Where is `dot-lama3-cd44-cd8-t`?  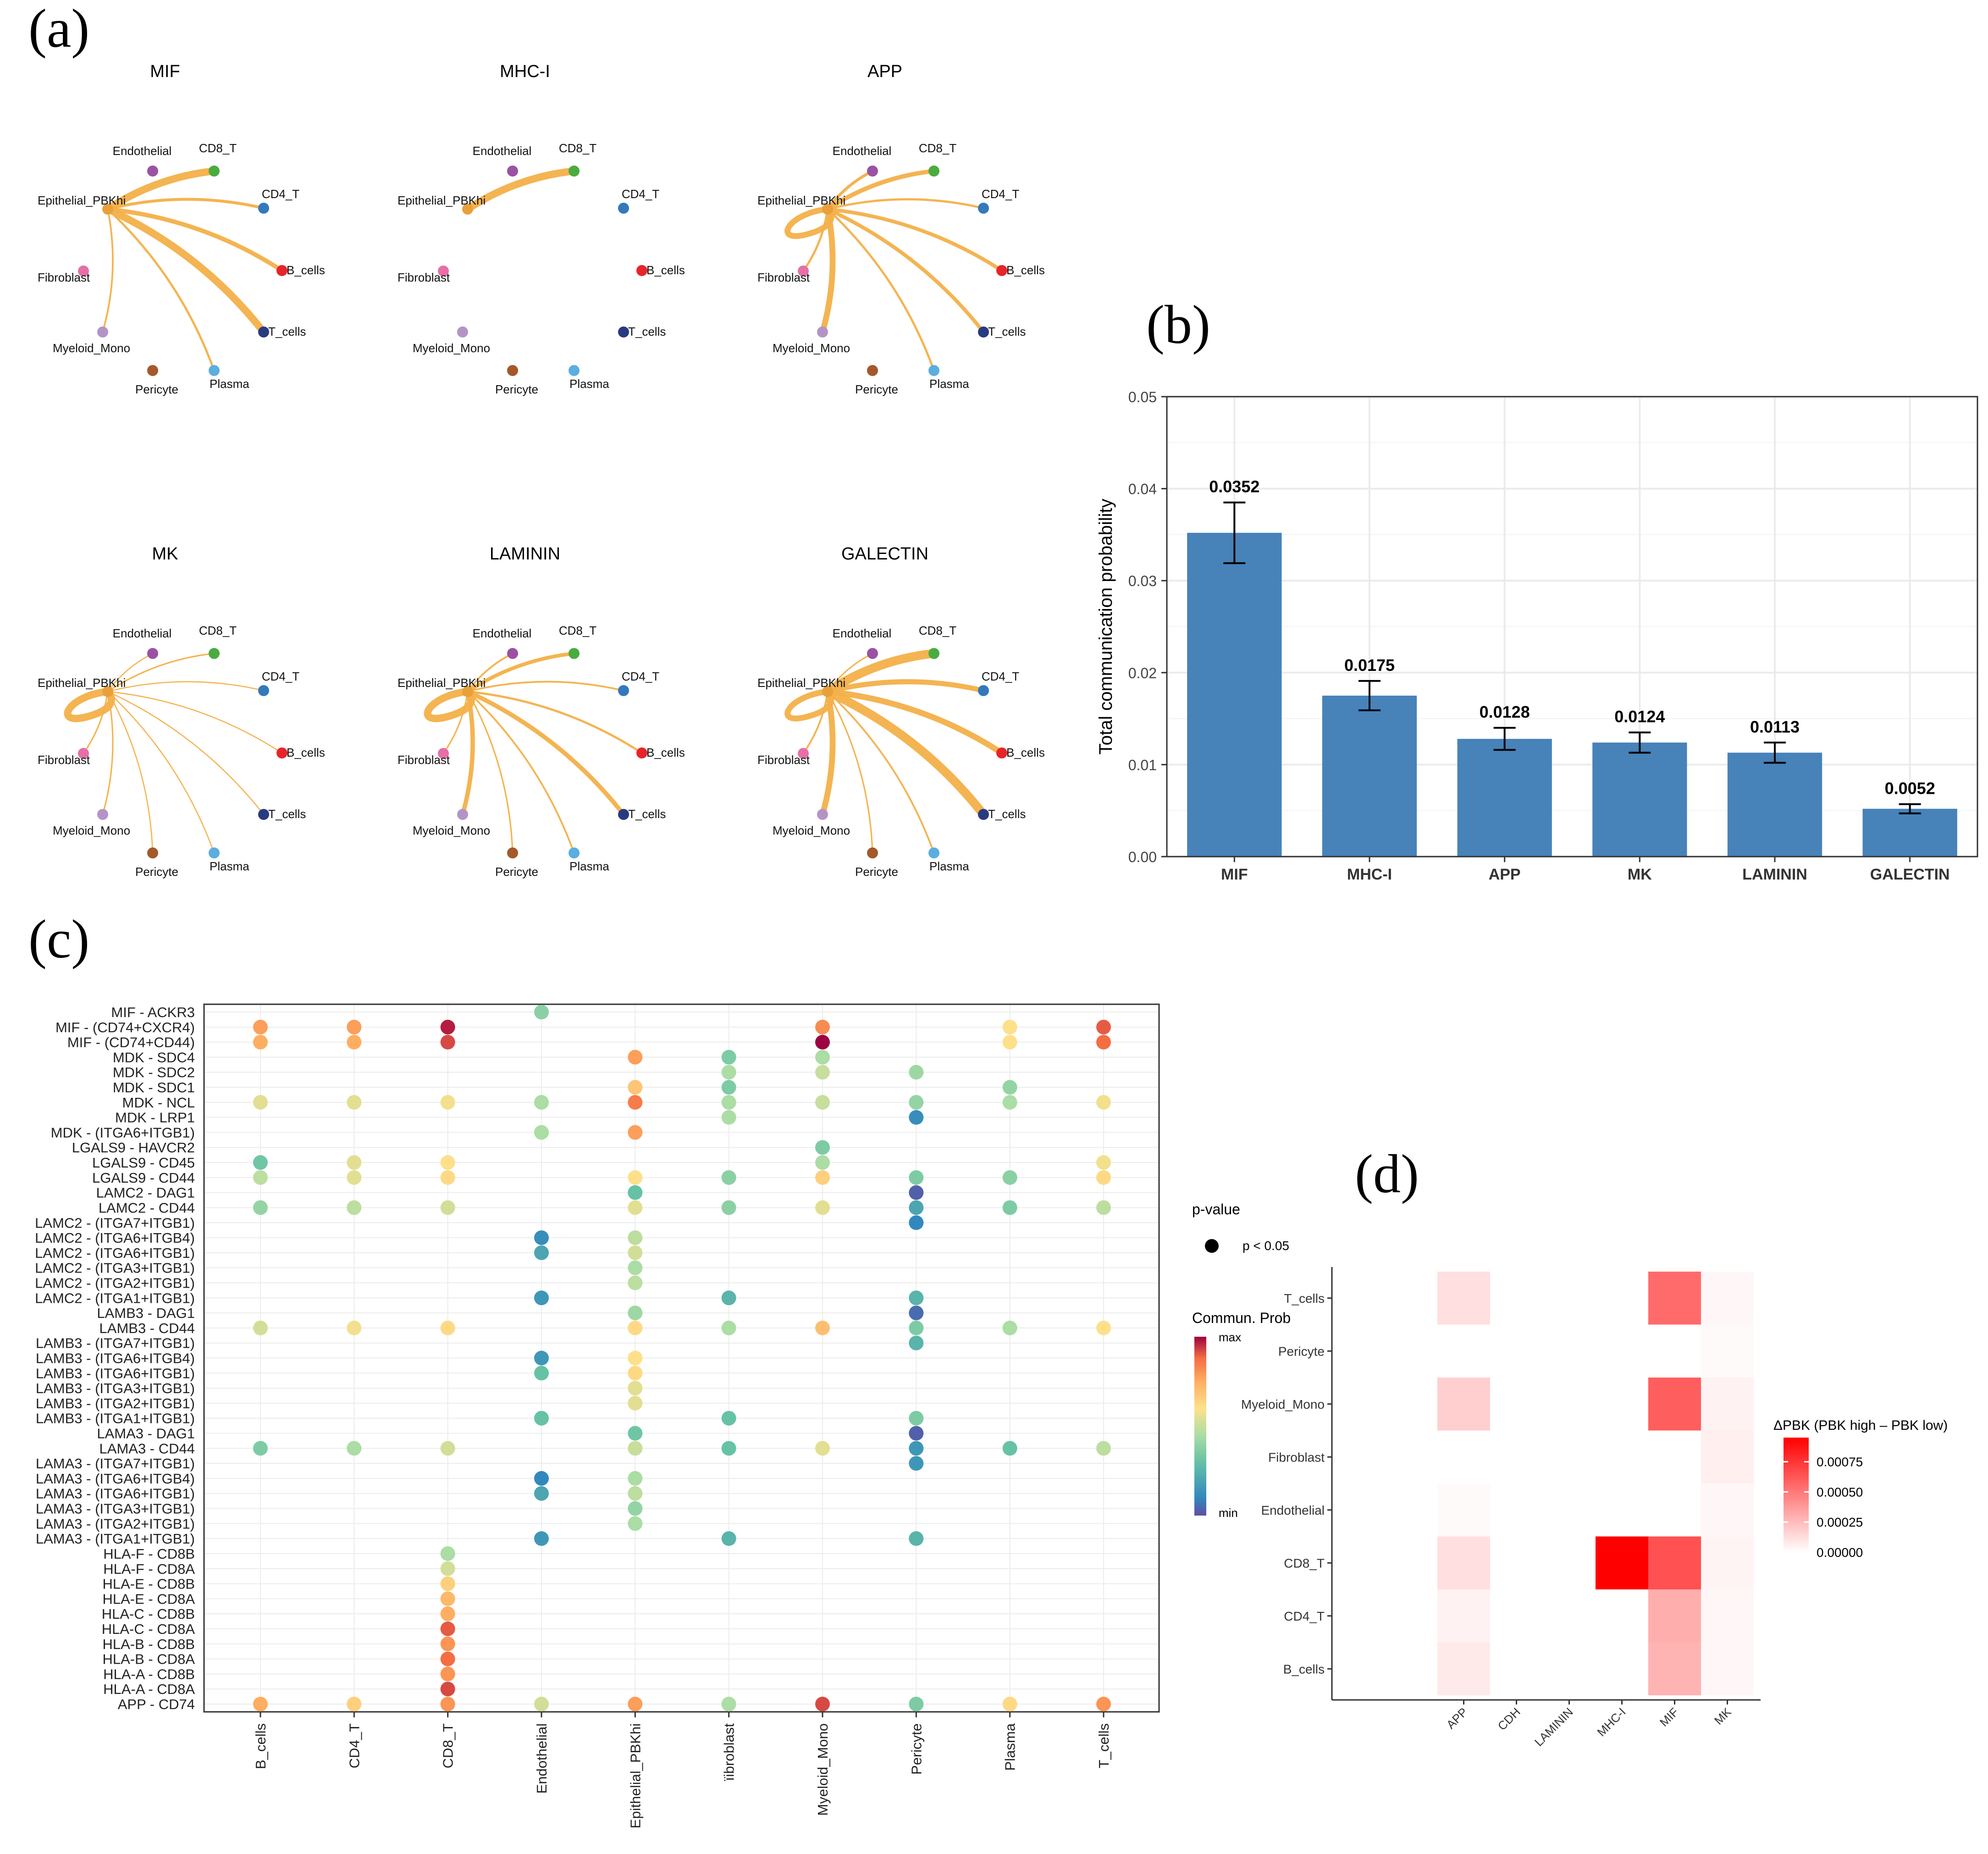 dot-lama3-cd44-cd8-t is located at coordinates (447, 1448).